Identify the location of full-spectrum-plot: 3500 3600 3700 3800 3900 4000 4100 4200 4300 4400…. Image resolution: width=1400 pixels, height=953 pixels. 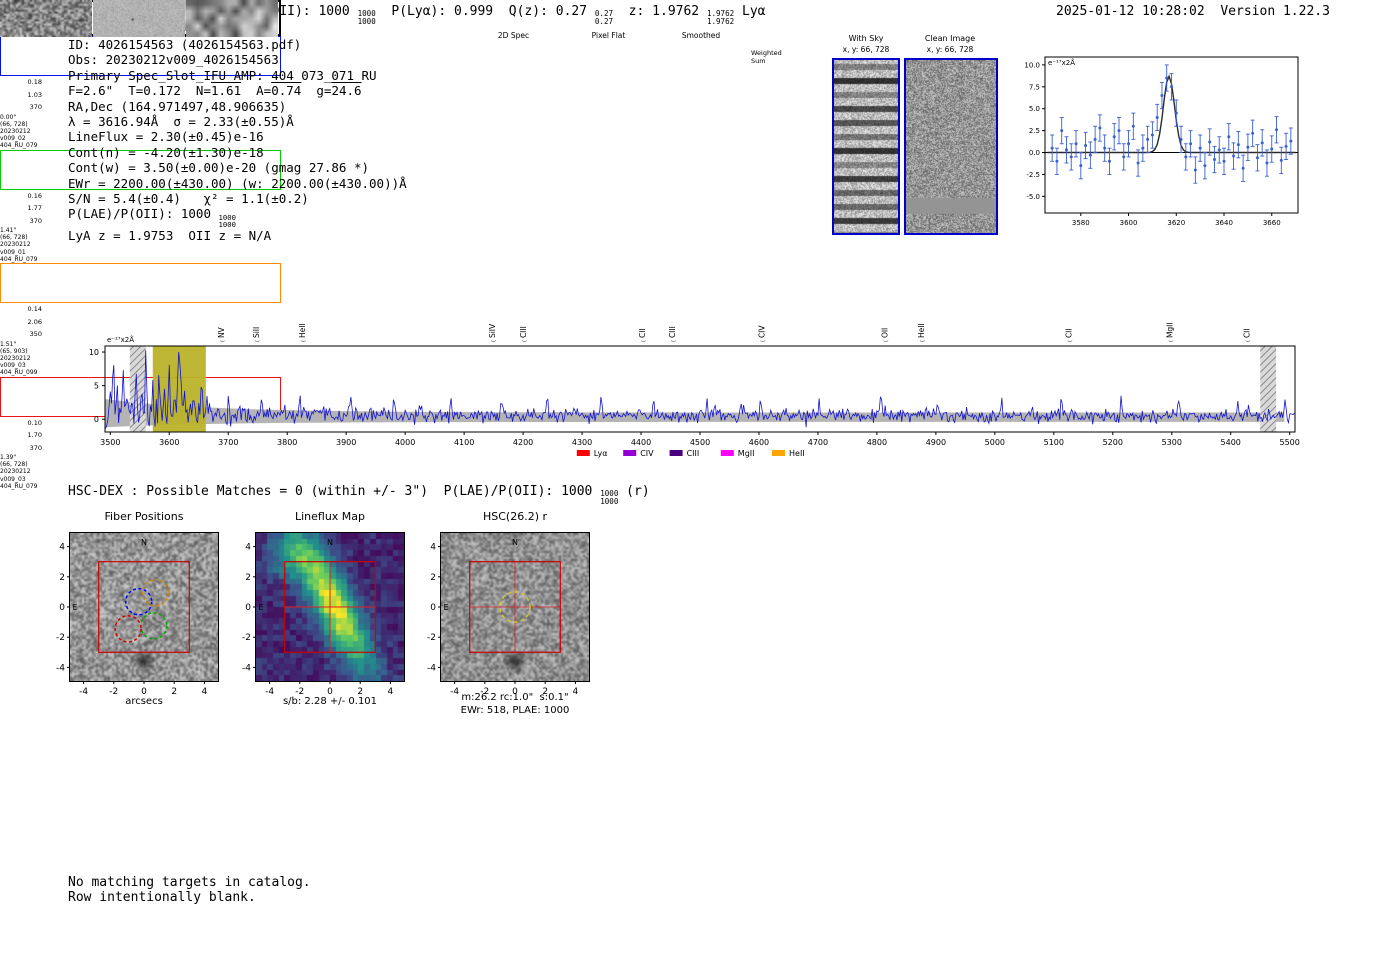
(694, 390).